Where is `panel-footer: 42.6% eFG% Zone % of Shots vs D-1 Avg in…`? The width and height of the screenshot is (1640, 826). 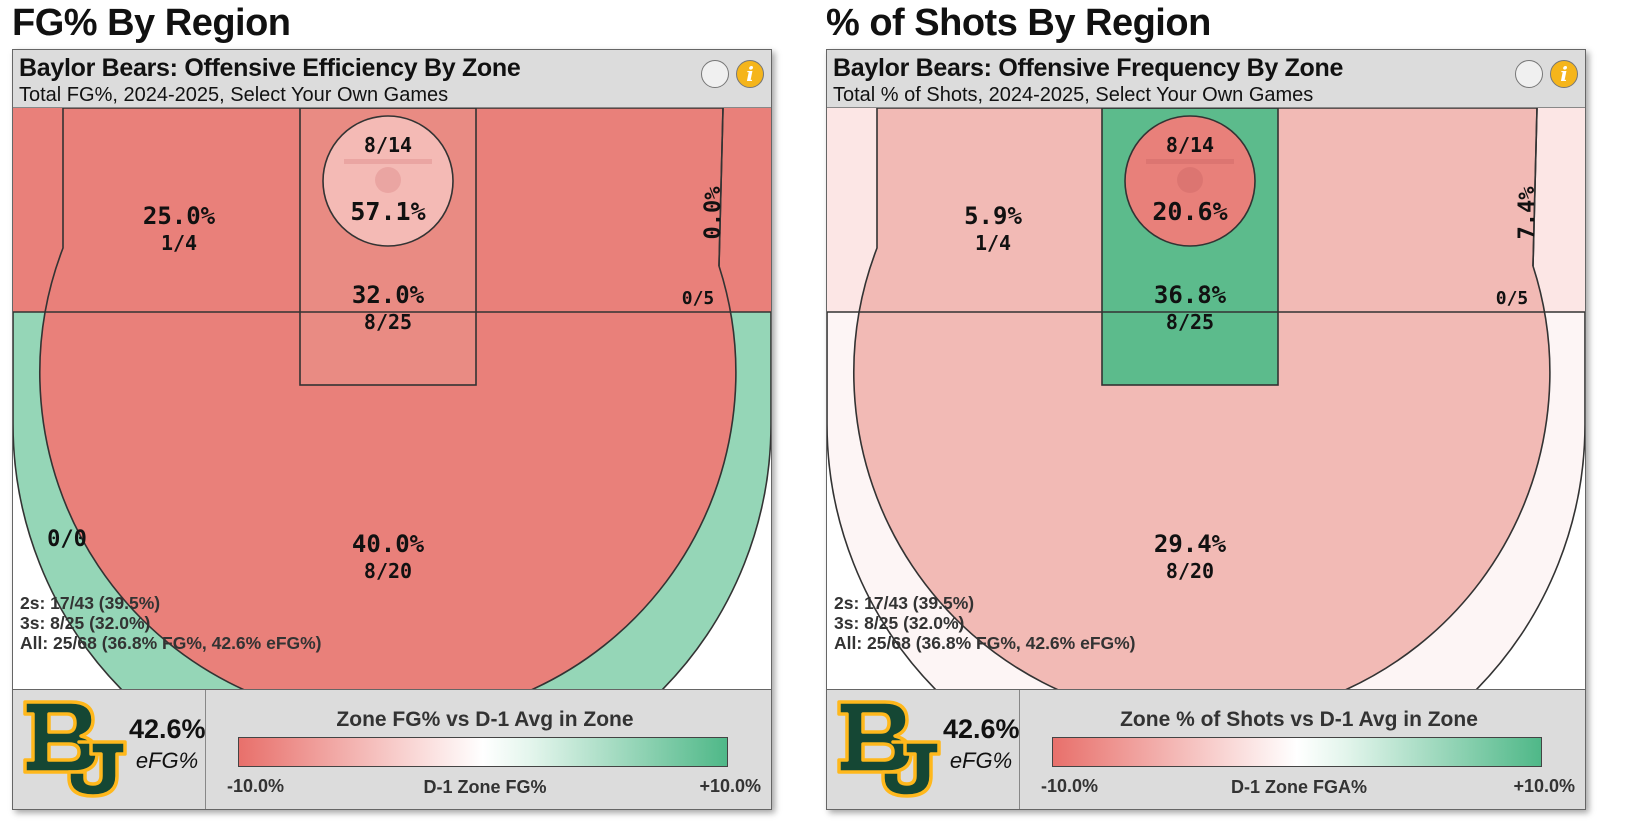 panel-footer: 42.6% eFG% Zone % of Shots vs D-1 Avg in… is located at coordinates (1206, 749).